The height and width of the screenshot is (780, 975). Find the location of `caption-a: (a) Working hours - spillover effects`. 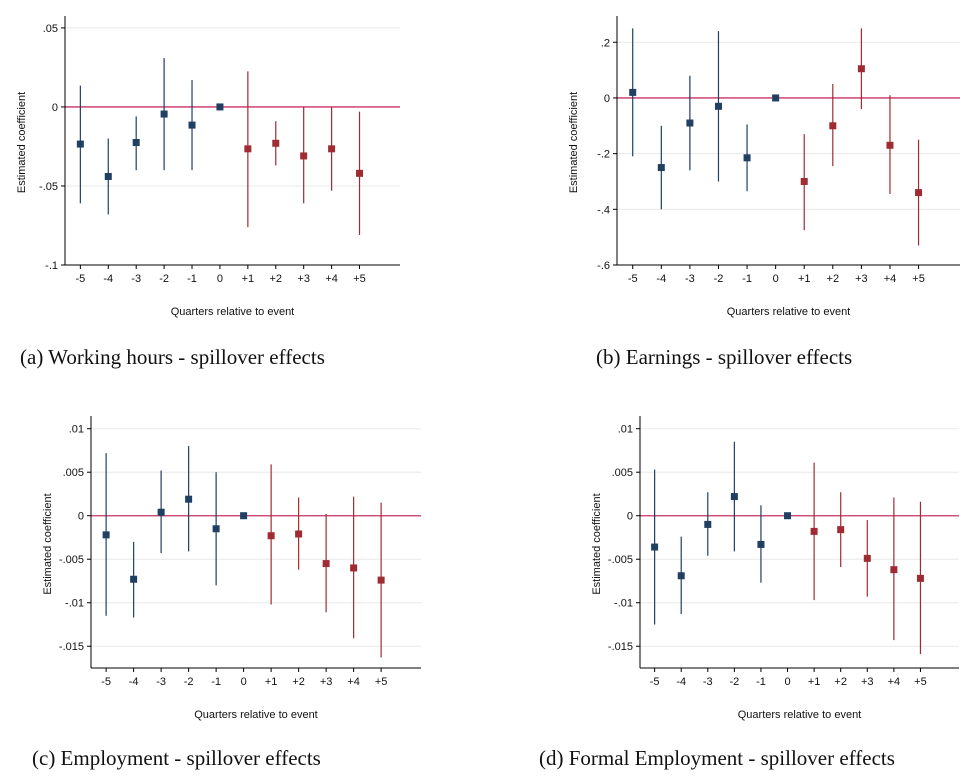

caption-a: (a) Working hours - spillover effects is located at coordinates (172, 357).